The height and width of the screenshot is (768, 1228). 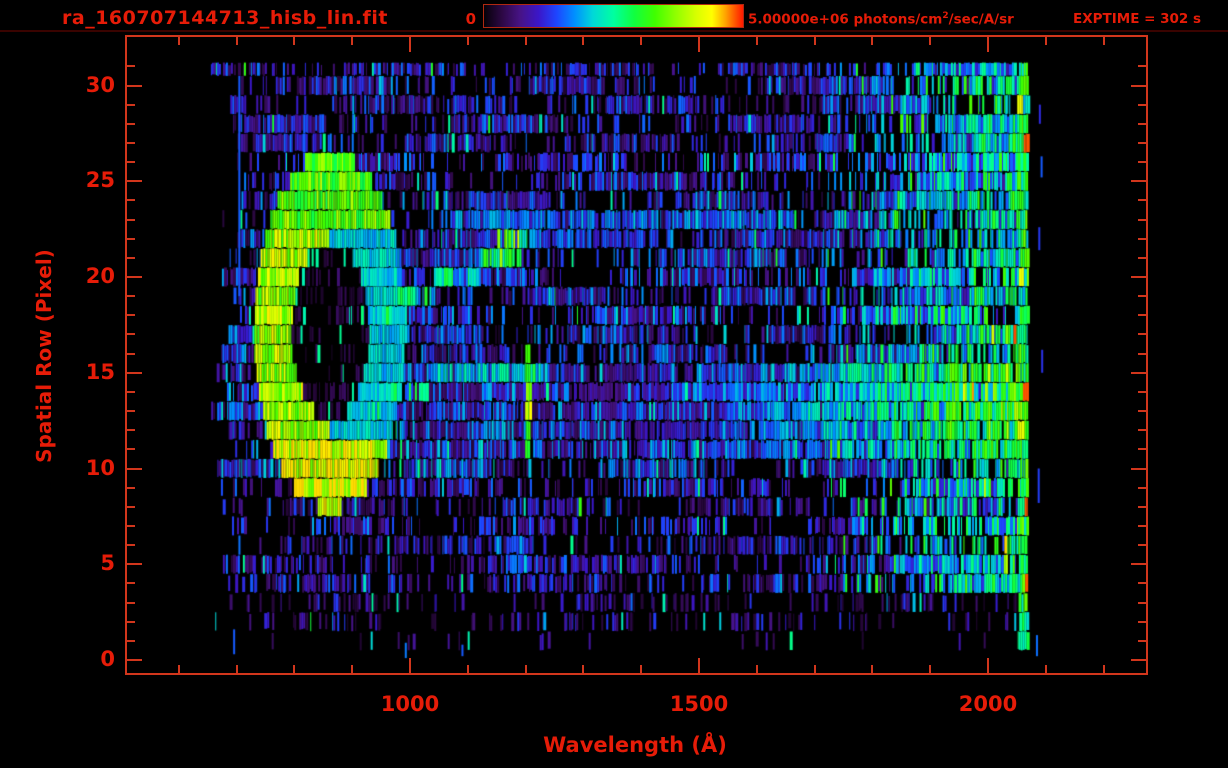 I want to click on colorbar-units-prefix: 5.00000e+06 photons/cm, so click(x=845, y=19).